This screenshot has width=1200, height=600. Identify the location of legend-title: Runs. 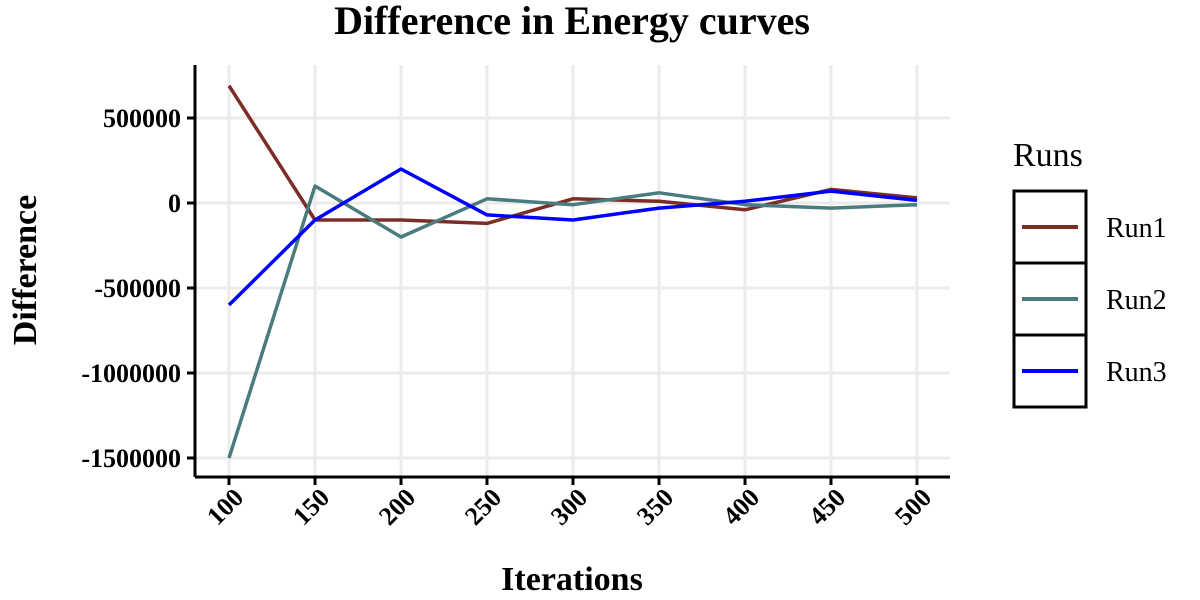
(1048, 155).